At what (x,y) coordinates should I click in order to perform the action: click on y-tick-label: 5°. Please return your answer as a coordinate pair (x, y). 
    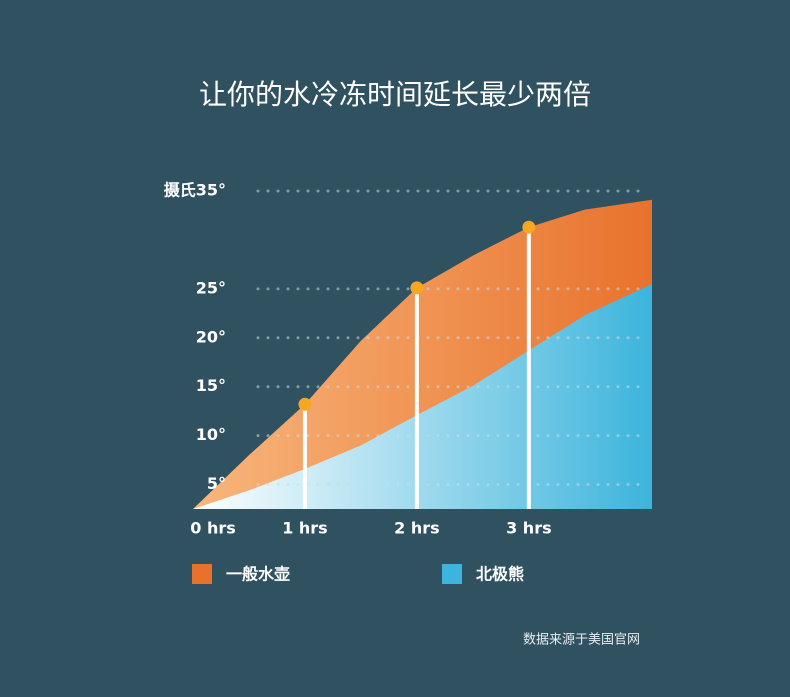
    Looking at the image, I should click on (216, 483).